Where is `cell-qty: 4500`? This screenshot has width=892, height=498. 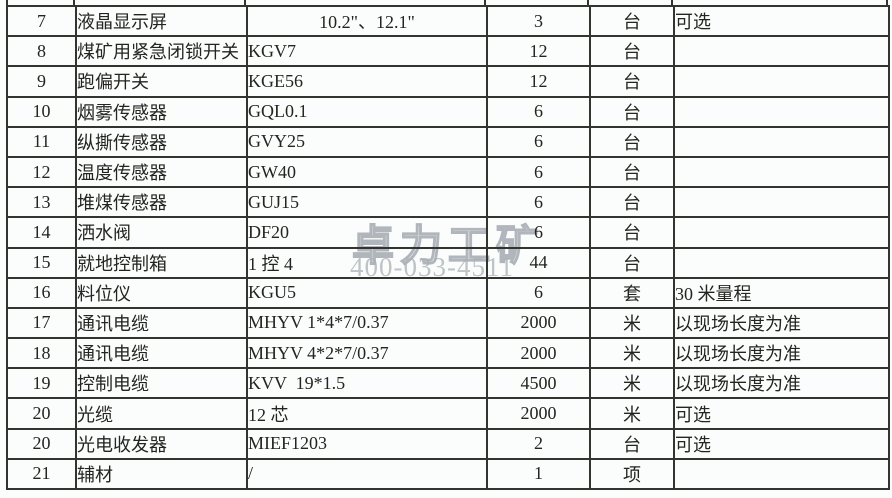 cell-qty: 4500 is located at coordinates (538, 383).